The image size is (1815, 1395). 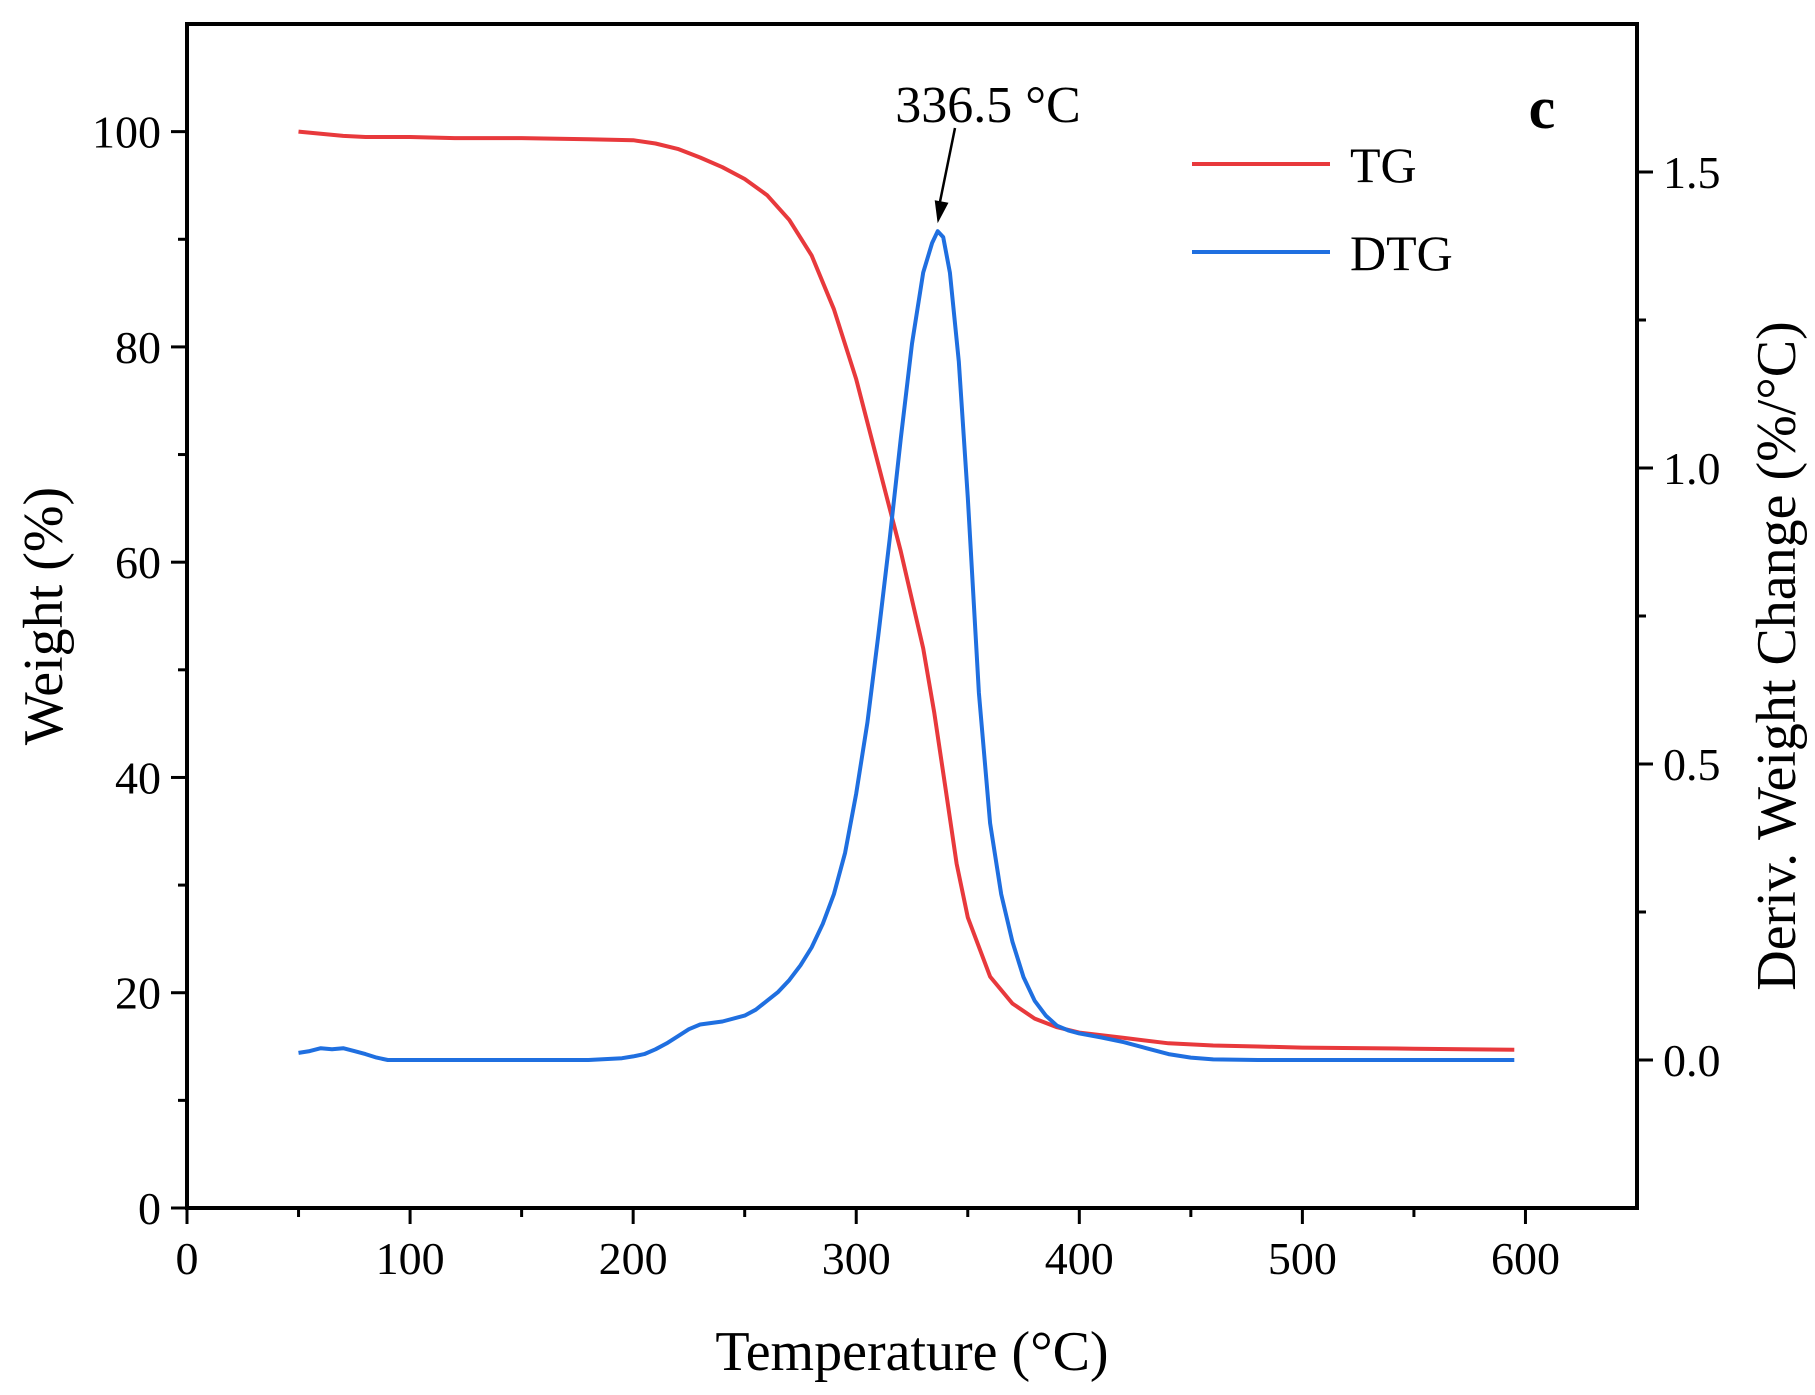 What do you see at coordinates (1322, 209) in the screenshot?
I see `legend: TG DTG` at bounding box center [1322, 209].